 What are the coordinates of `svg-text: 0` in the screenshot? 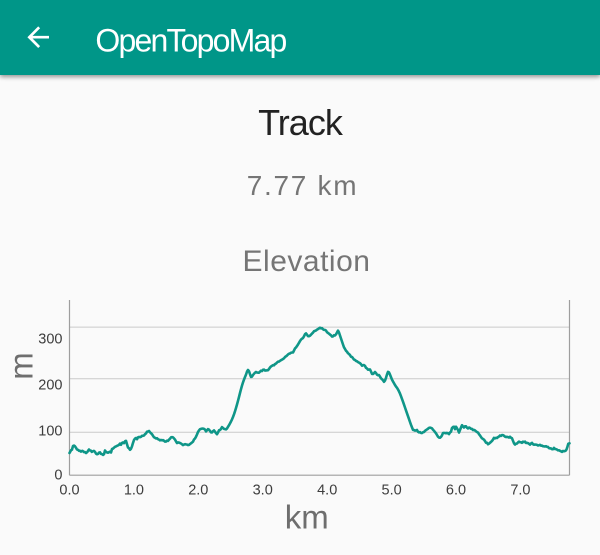 It's located at (58, 476).